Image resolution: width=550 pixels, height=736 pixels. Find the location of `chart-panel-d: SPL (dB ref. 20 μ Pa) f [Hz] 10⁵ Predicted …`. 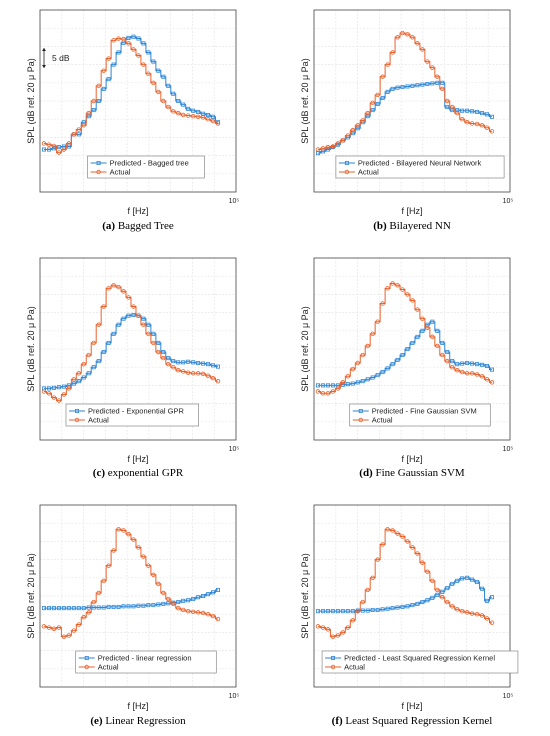

chart-panel-d: SPL (dB ref. 20 μ Pa) f [Hz] 10⁵ Predicted … is located at coordinates (406, 368).